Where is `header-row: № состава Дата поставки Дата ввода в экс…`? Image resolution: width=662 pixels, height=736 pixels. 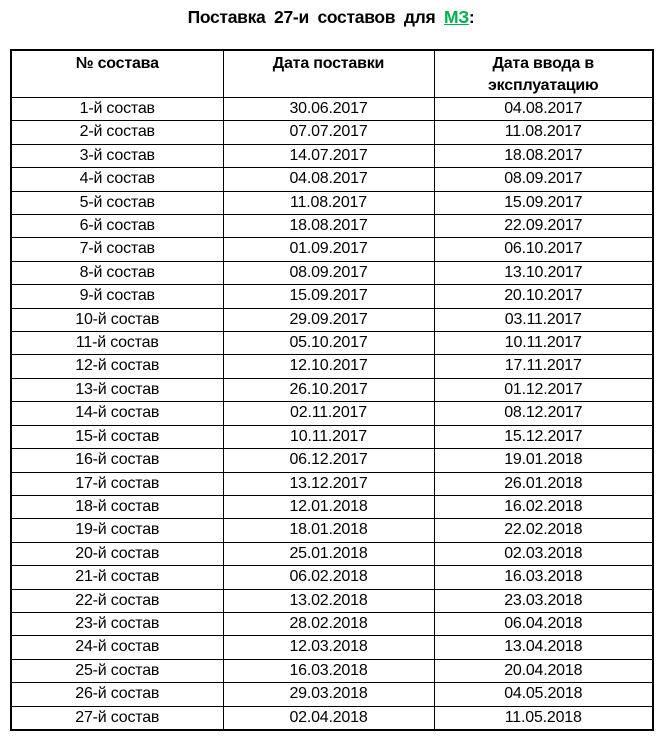 header-row: № состава Дата поставки Дата ввода в экс… is located at coordinates (332, 73).